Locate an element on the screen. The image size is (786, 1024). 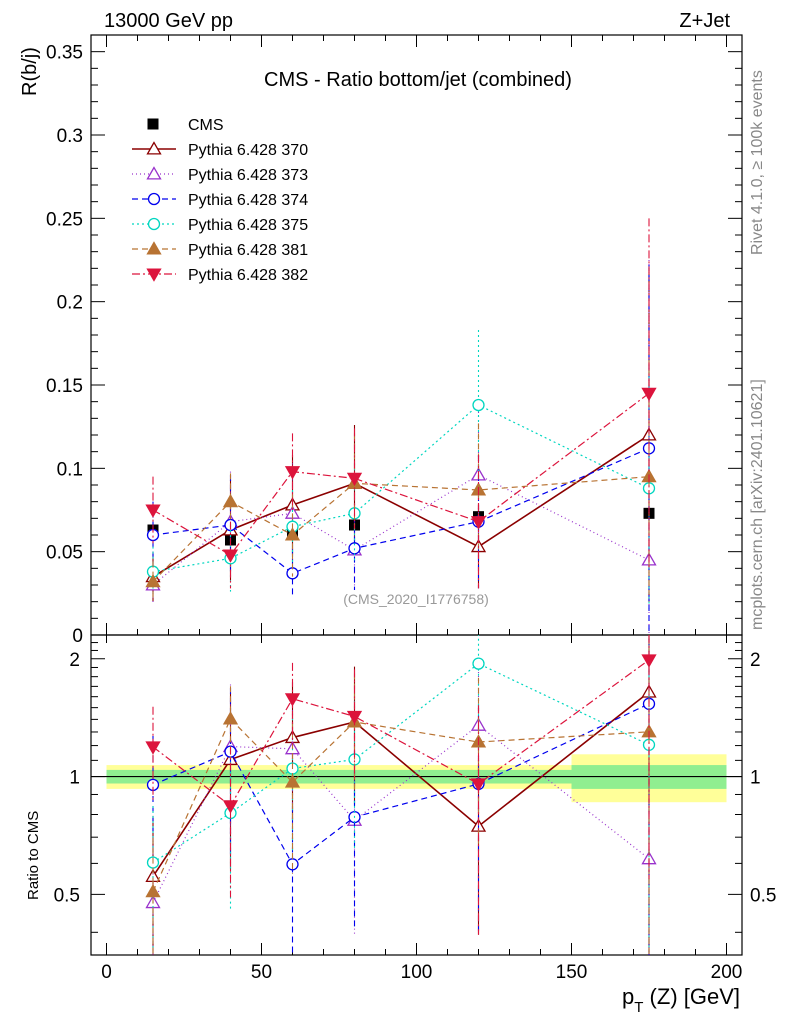
legend-label: Pythia 6.428 382 is located at coordinates (248, 275).